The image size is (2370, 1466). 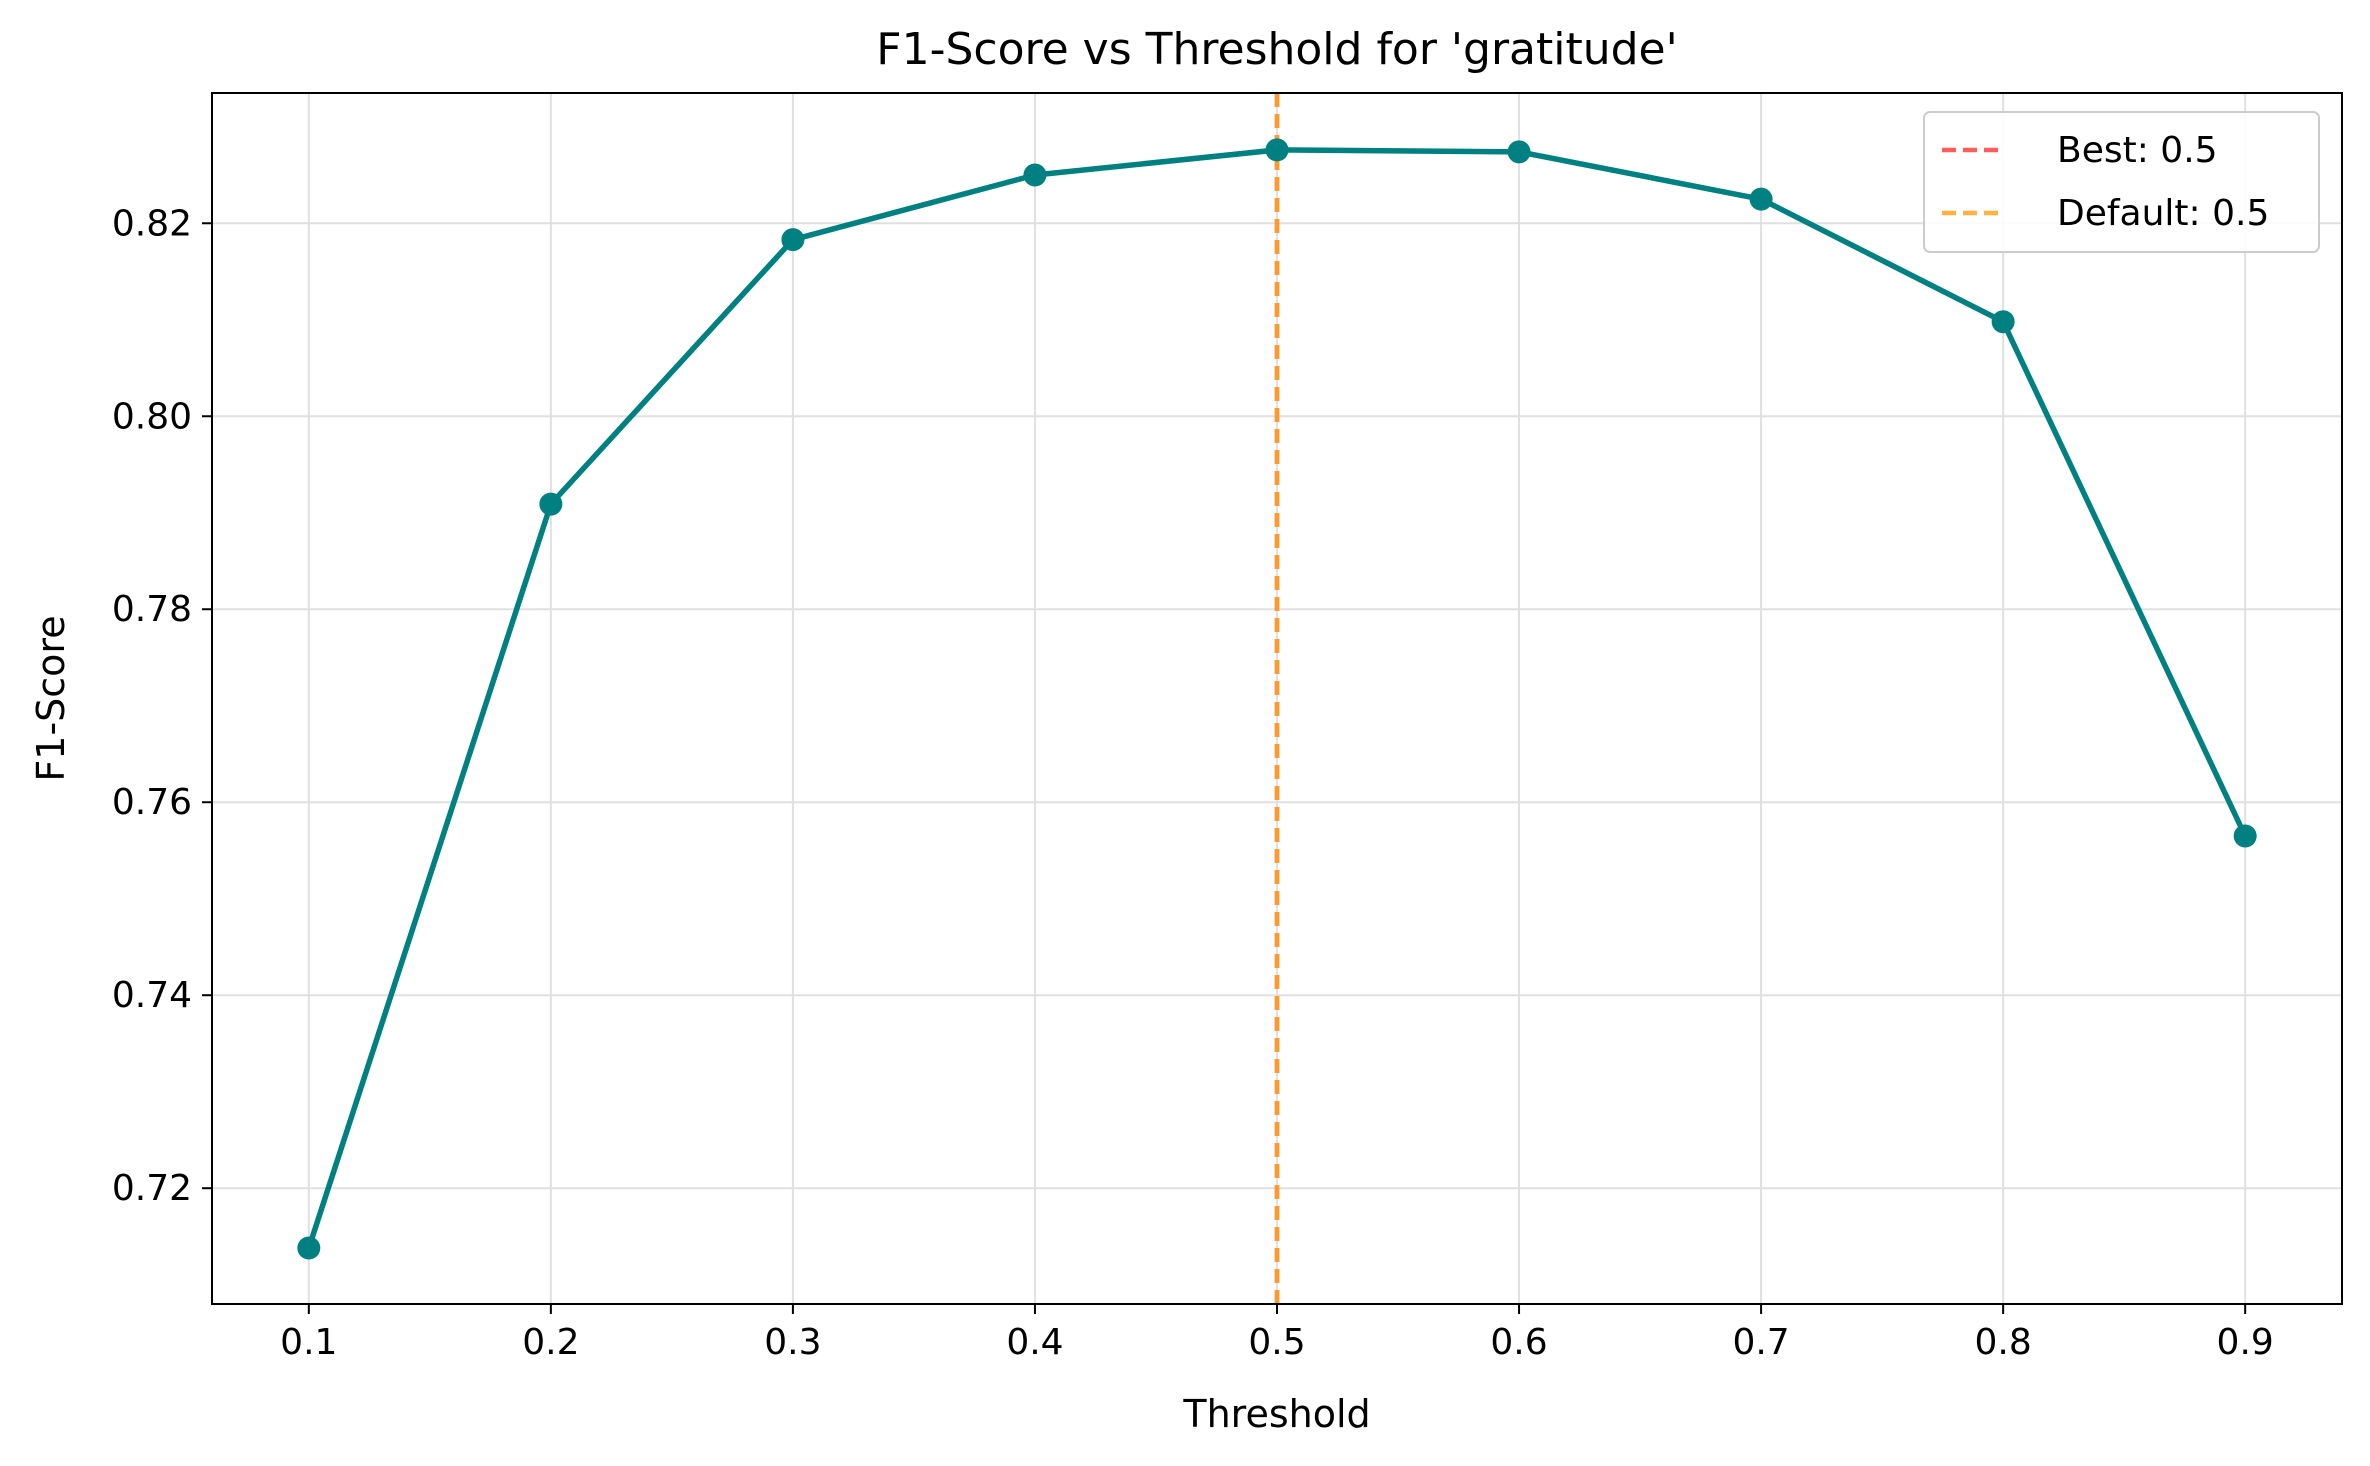 I want to click on x-tick-label: 0.4, so click(x=1034, y=1342).